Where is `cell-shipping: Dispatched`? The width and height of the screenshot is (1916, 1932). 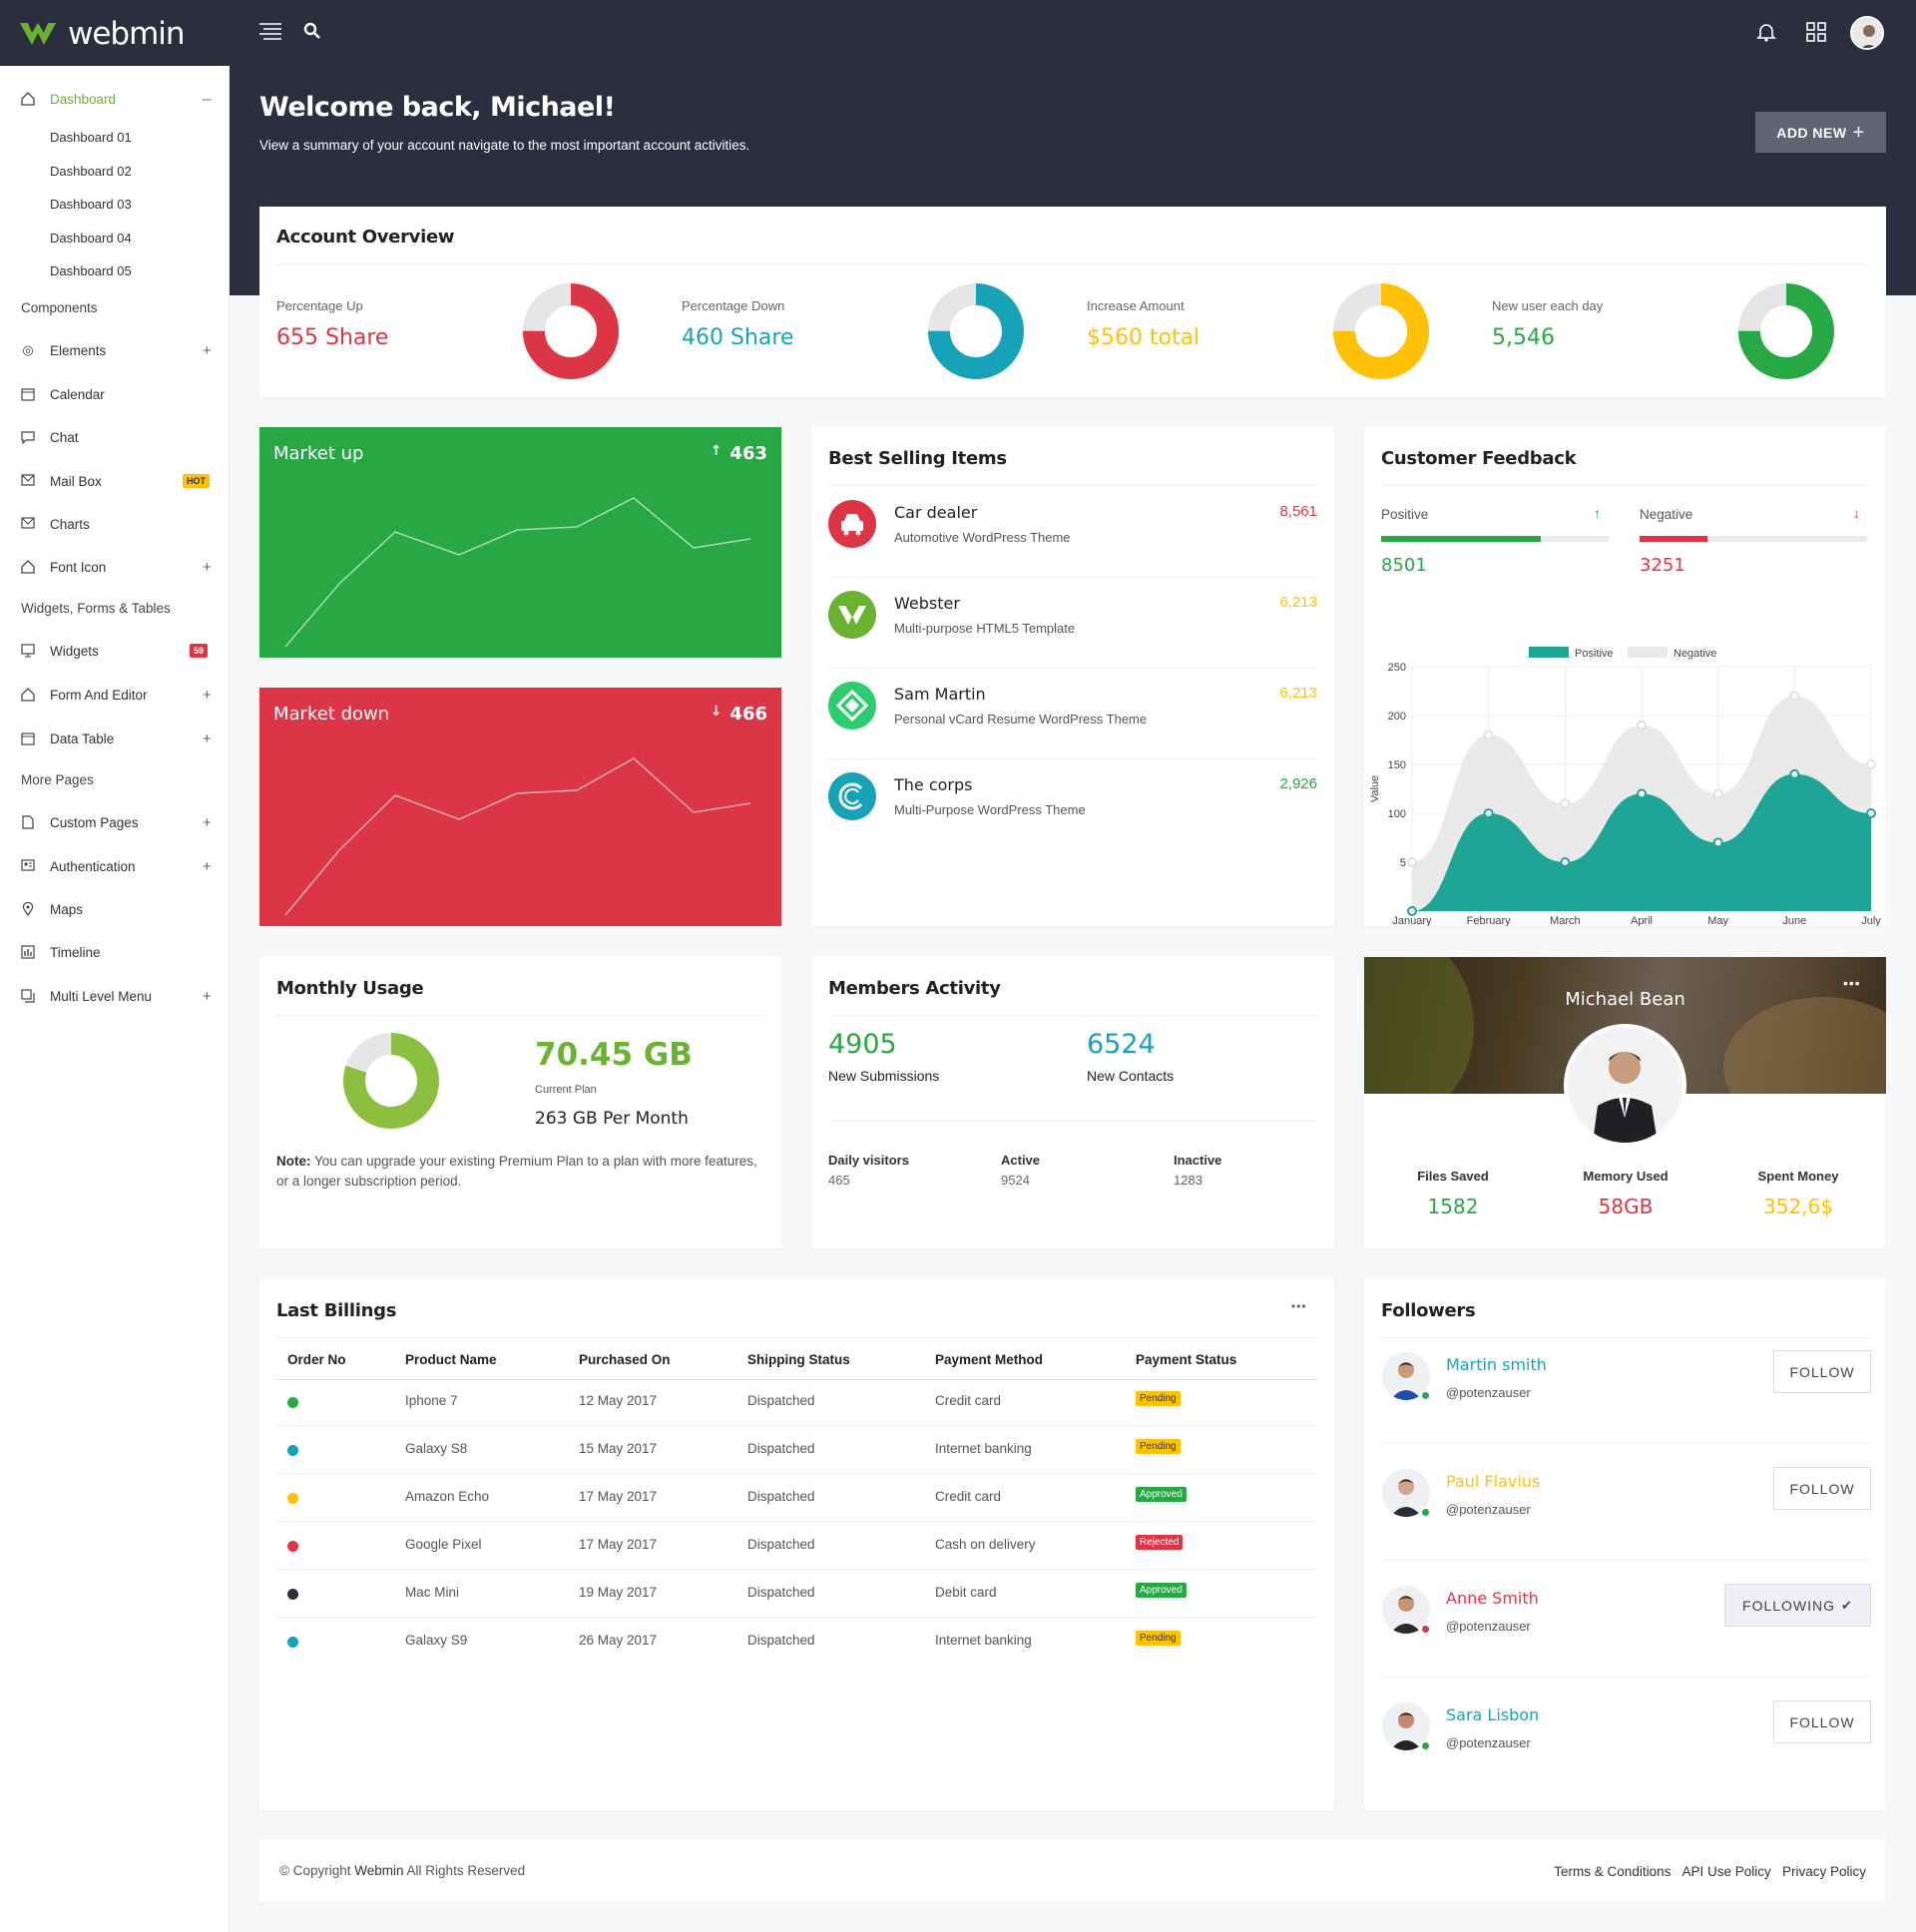 cell-shipping: Dispatched is located at coordinates (781, 1448).